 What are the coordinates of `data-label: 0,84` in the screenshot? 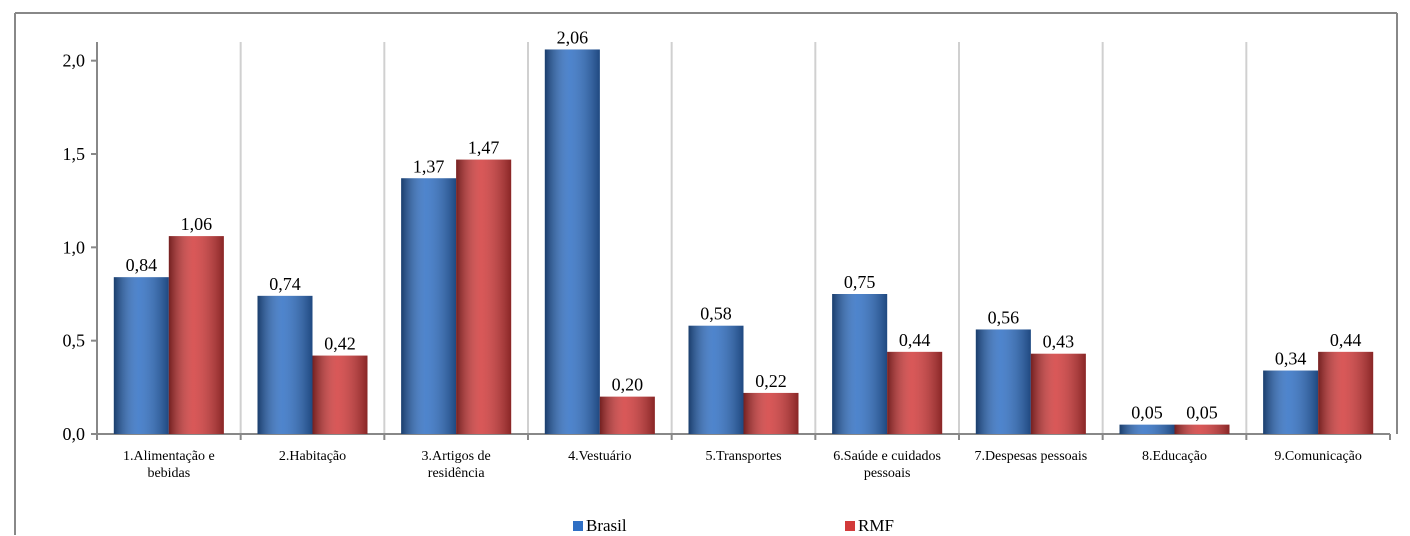 It's located at (142, 265).